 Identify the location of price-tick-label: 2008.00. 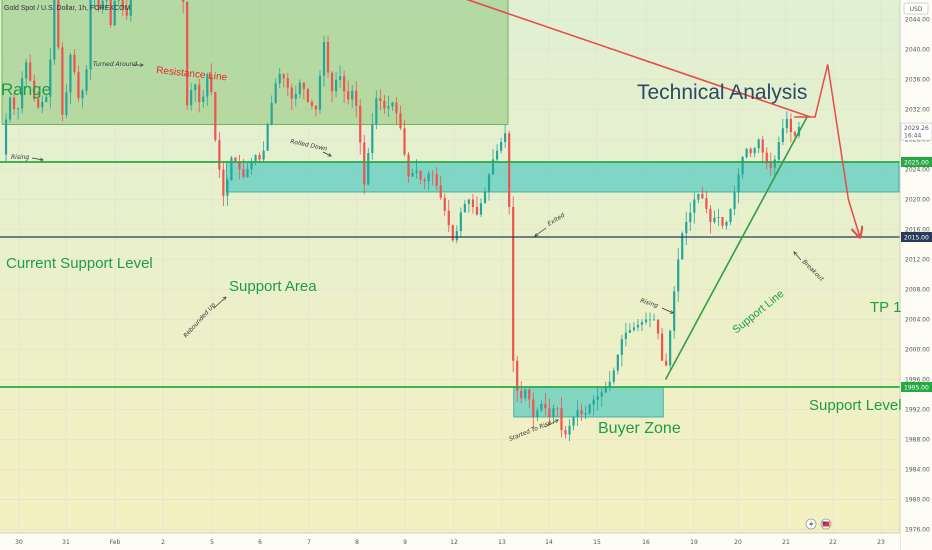
(917, 290).